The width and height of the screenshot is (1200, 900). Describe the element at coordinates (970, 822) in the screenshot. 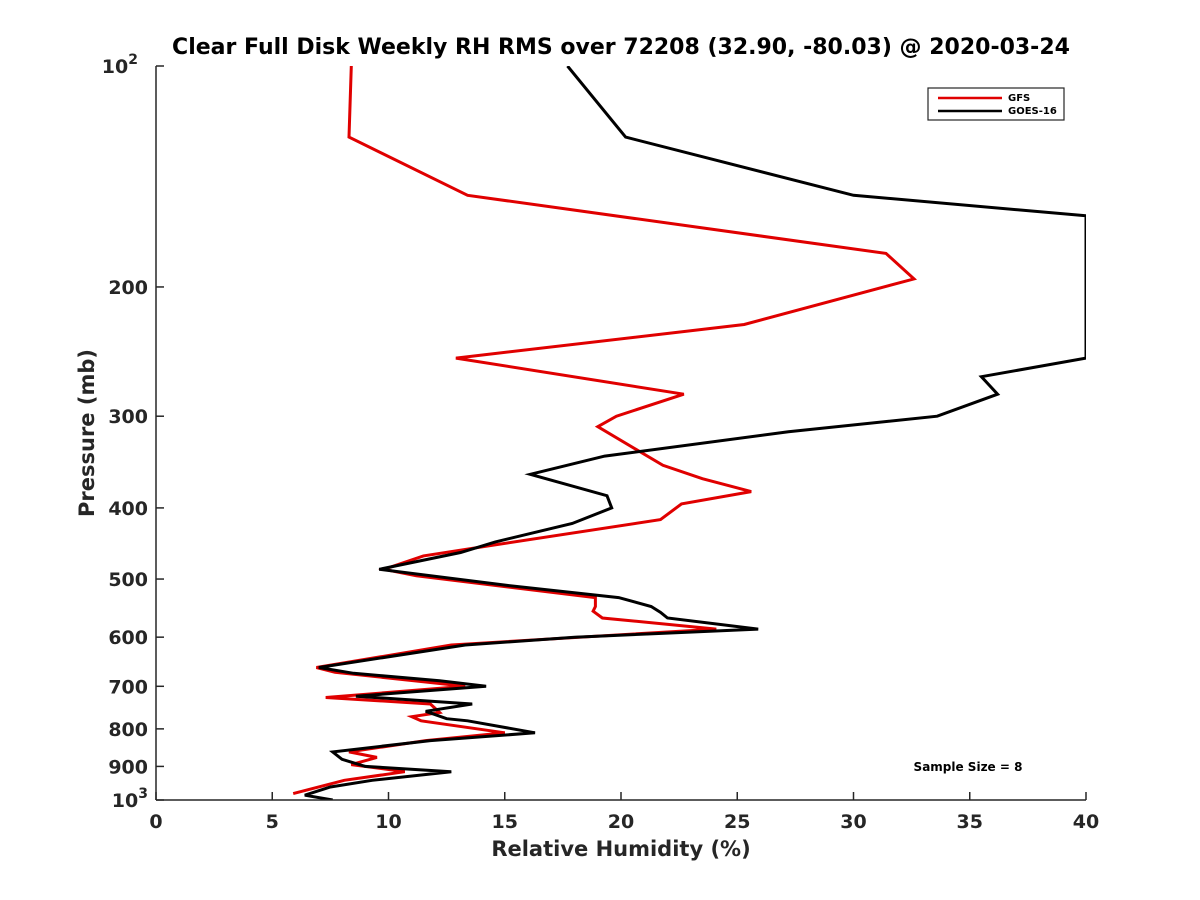

I see `x-tick-label: 35` at that location.